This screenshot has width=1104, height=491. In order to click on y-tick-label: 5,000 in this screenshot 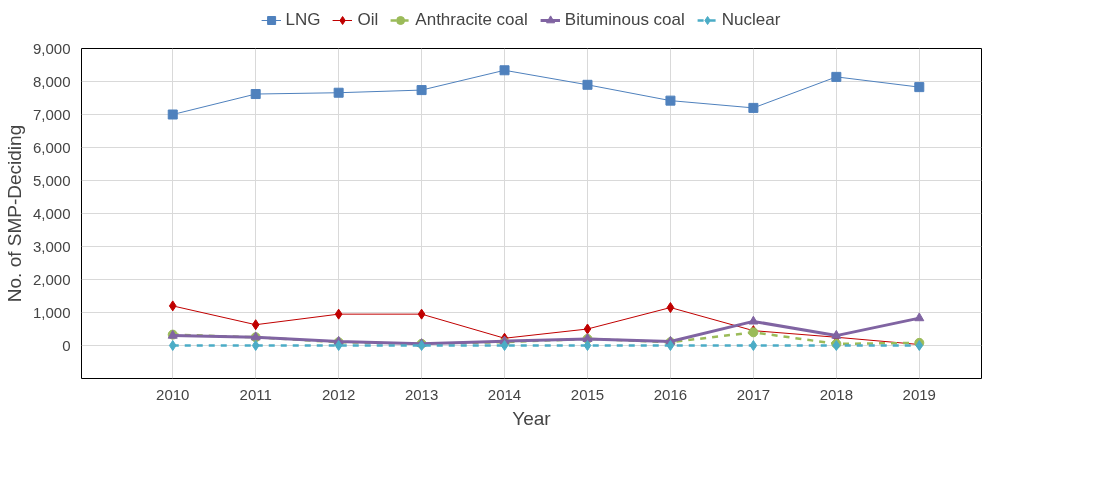, I will do `click(51, 180)`.